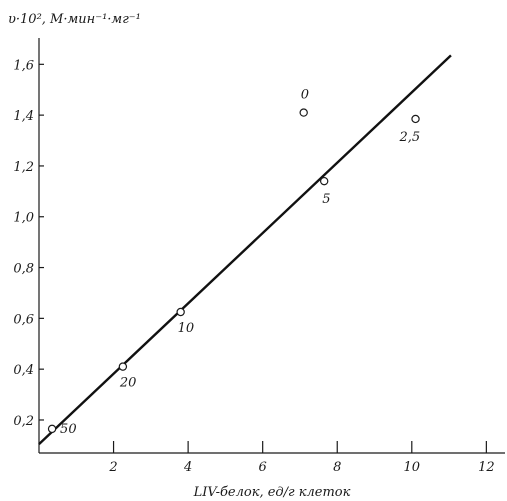 The height and width of the screenshot is (501, 507). I want to click on y-tick-label: 0,2, so click(23, 421).